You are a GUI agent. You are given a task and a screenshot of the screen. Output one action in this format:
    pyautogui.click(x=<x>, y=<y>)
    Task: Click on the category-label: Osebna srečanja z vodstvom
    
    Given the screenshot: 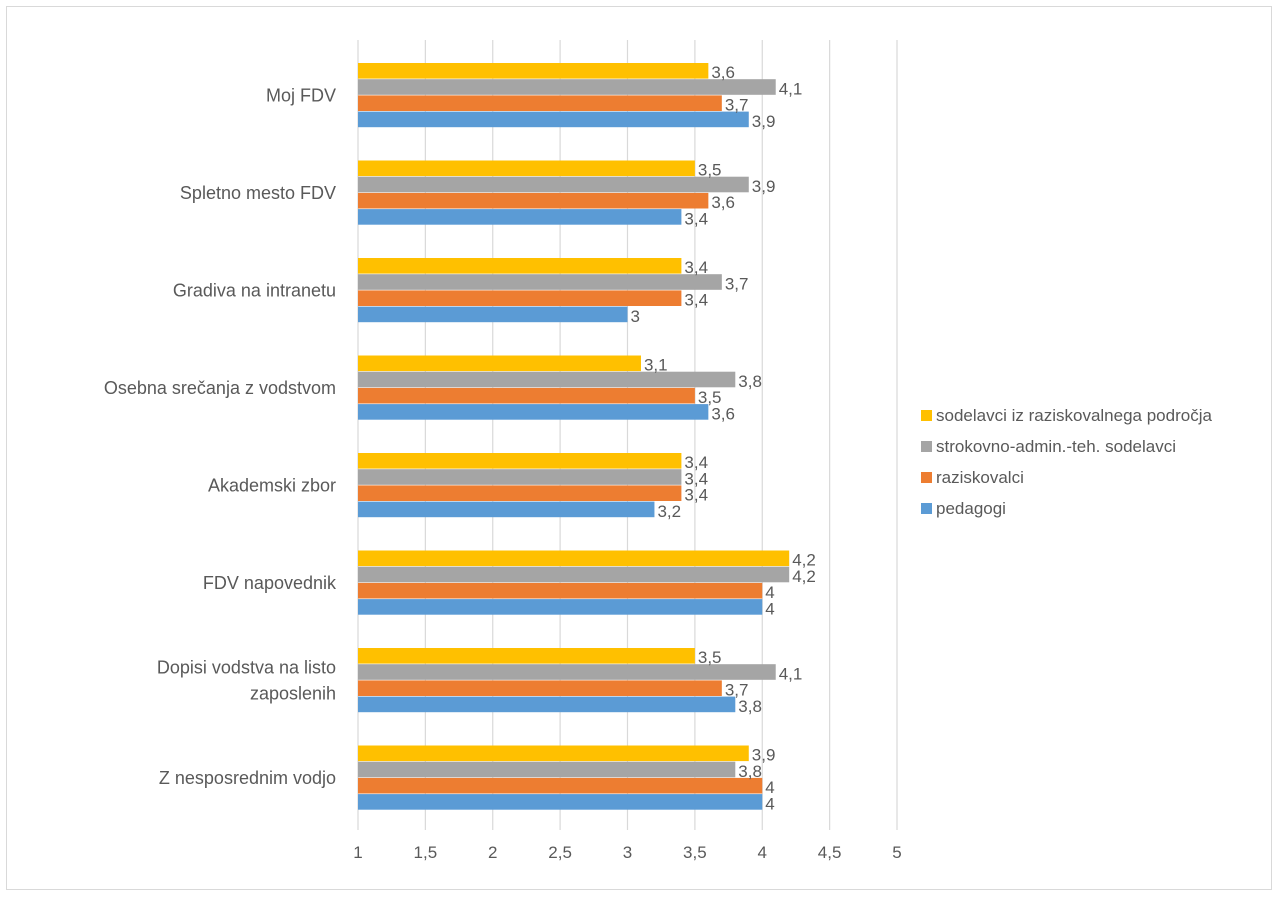 What is the action you would take?
    pyautogui.click(x=220, y=388)
    